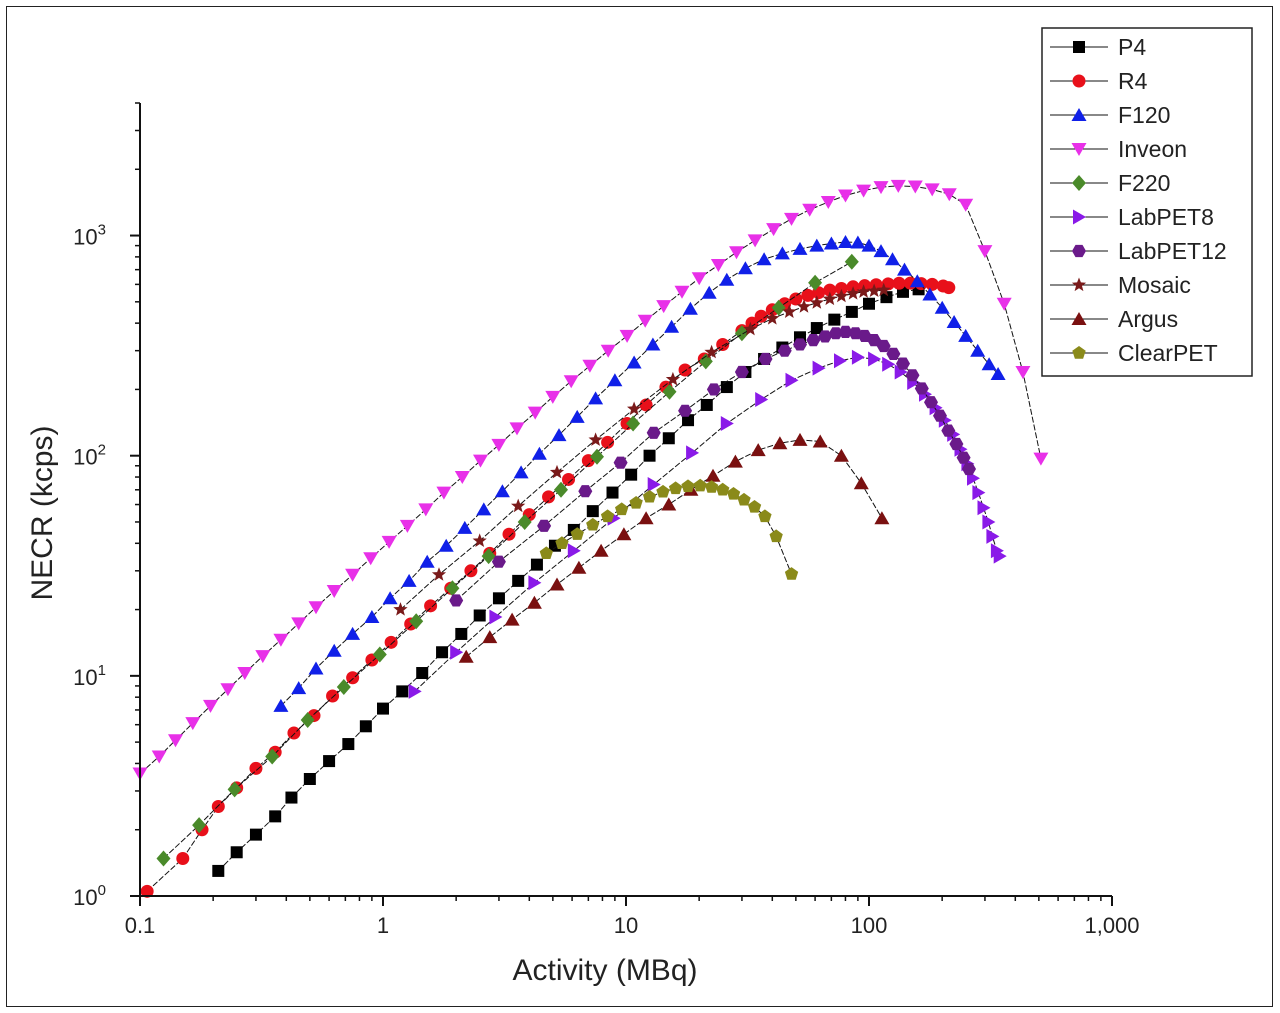 The height and width of the screenshot is (1013, 1280). I want to click on y-axis: 100 101 102 103, so click(107, 506).